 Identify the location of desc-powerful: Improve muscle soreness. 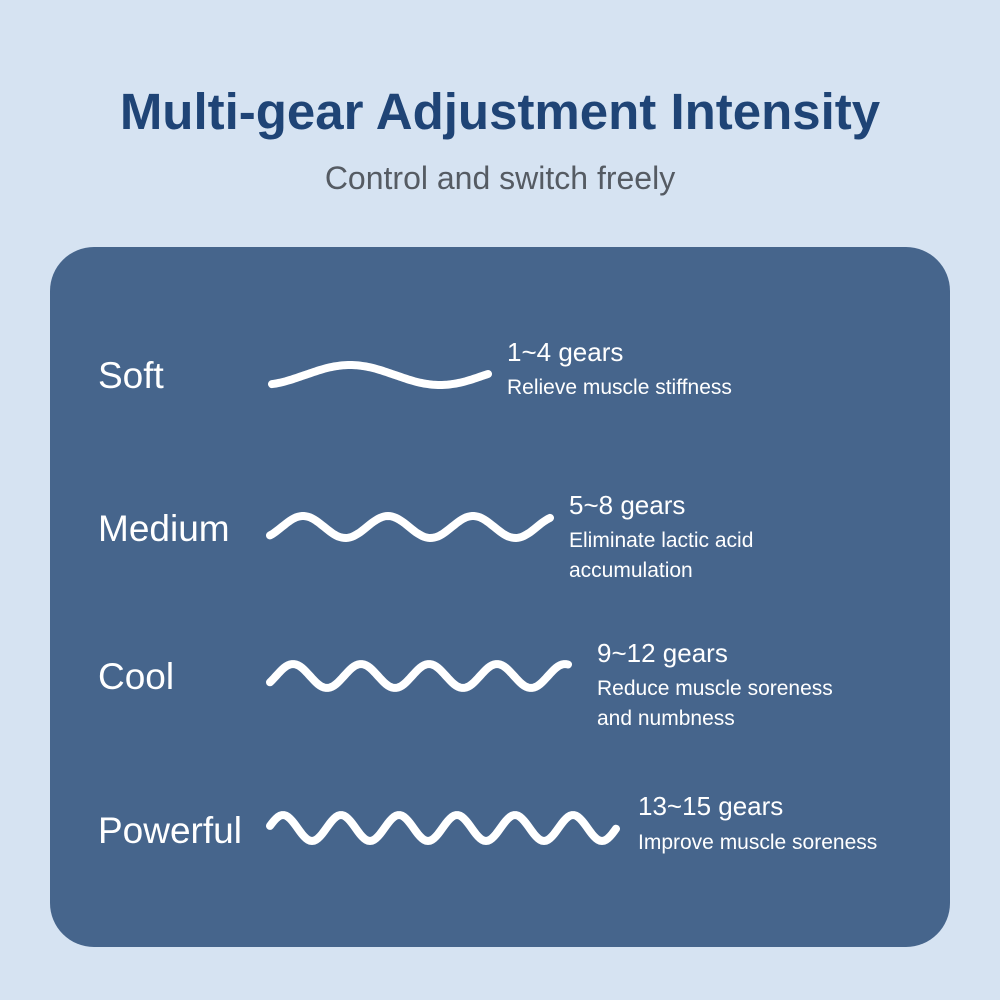
(757, 843).